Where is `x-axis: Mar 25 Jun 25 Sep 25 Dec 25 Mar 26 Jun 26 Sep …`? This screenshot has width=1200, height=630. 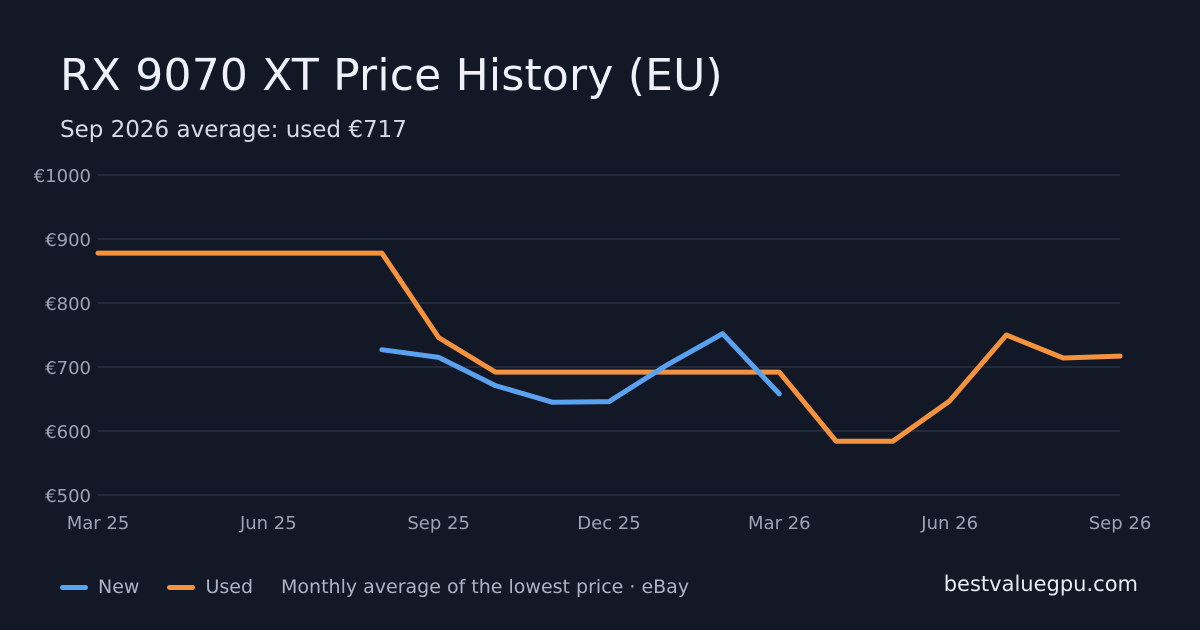
x-axis: Mar 25 Jun 25 Sep 25 Dec 25 Mar 26 Jun 26 Sep … is located at coordinates (609, 523).